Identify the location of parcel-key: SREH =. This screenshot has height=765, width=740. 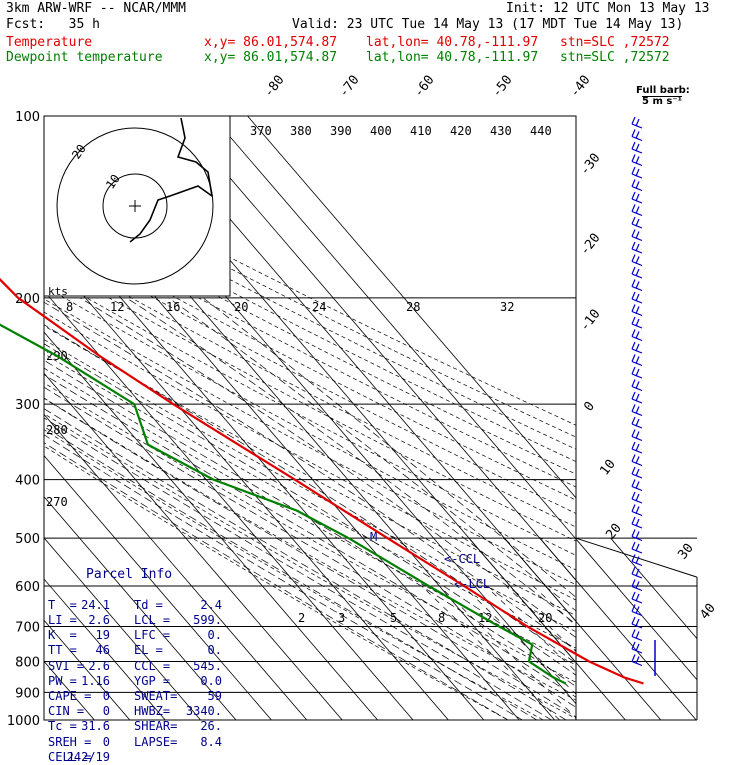
(70, 741).